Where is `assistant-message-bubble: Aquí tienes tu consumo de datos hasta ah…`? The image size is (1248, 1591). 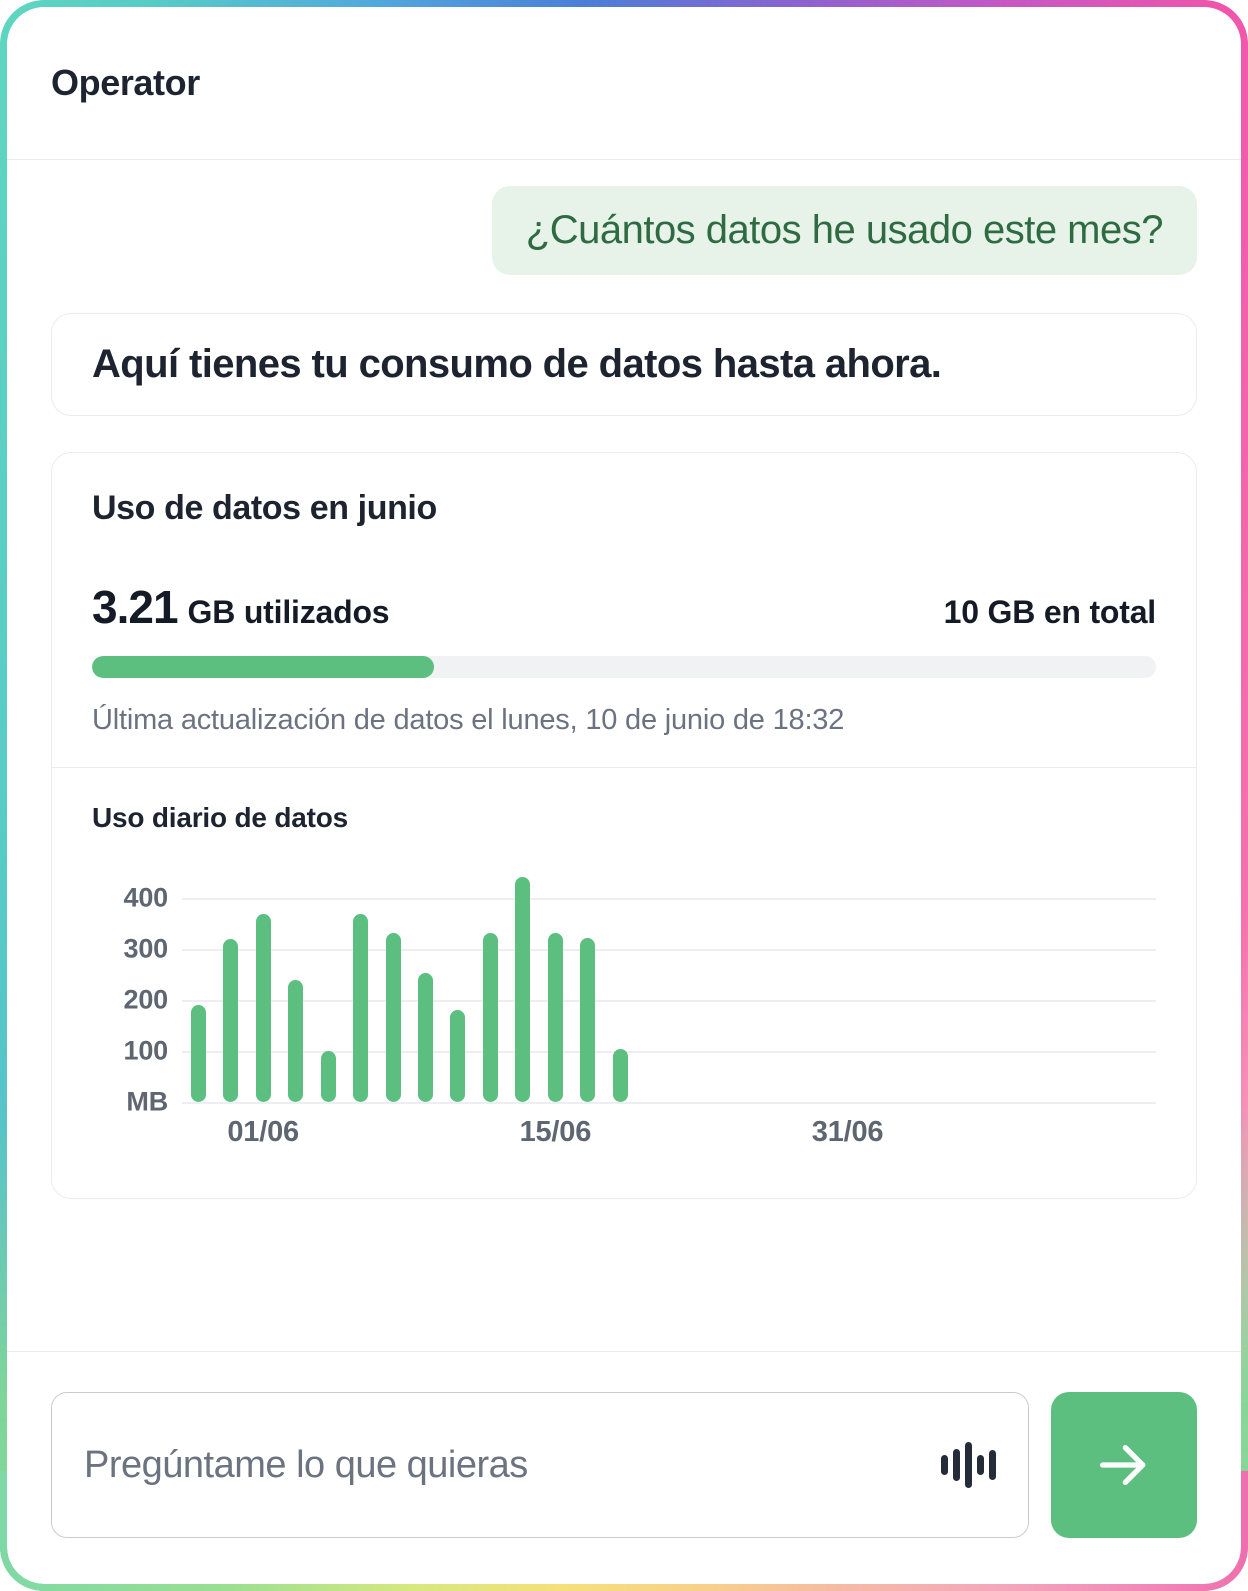 assistant-message-bubble: Aquí tienes tu consumo de datos hasta ah… is located at coordinates (624, 364).